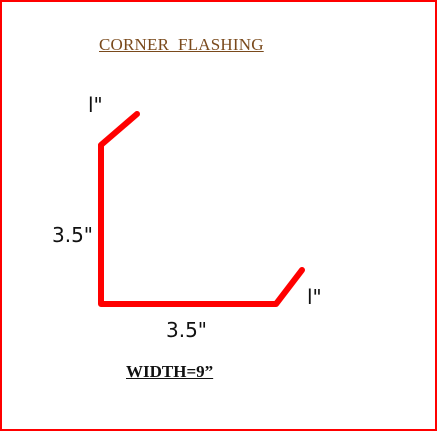  I want to click on width-label: WIDTH=9”, so click(170, 371).